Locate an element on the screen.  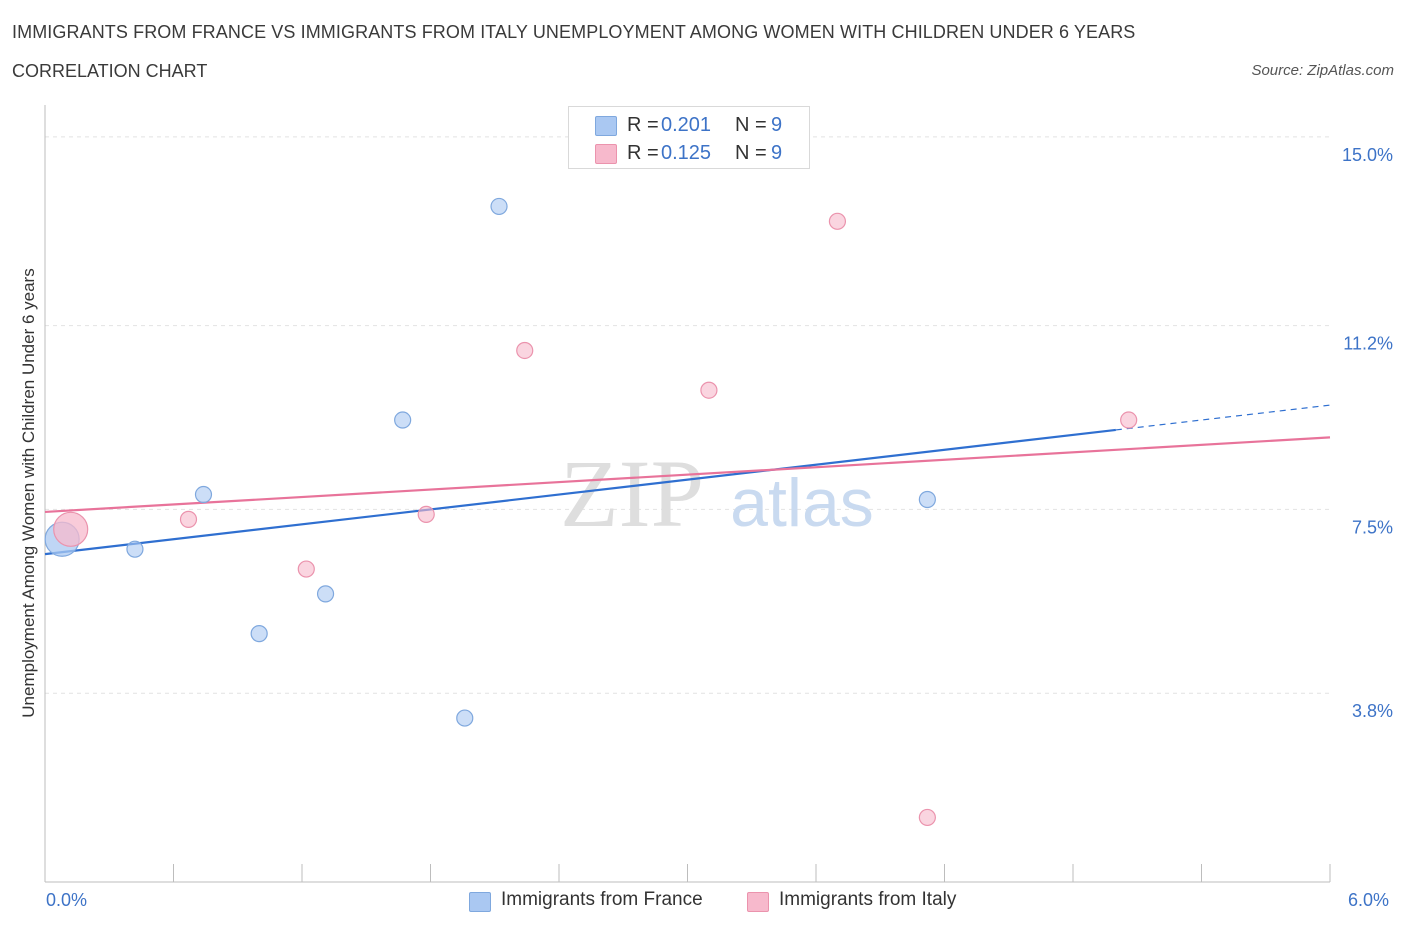
x-tick-label-min: 0.0% is located at coordinates (67, 900).